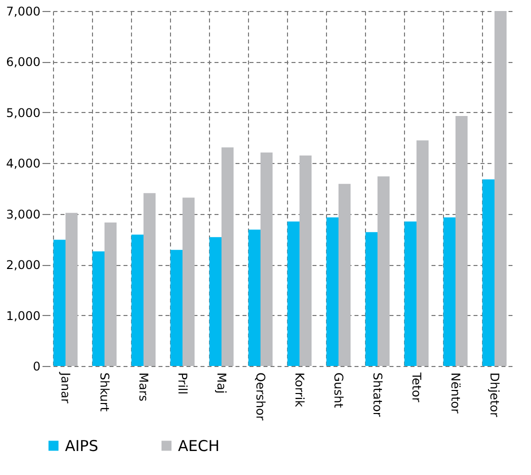  Describe the element at coordinates (23, 315) in the screenshot. I see `y-tick-label: 1,000` at that location.